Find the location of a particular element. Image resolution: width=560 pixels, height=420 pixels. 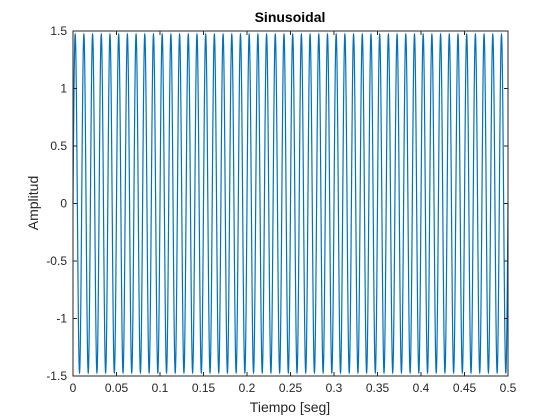

x-tick-label: 0.05 is located at coordinates (117, 388).